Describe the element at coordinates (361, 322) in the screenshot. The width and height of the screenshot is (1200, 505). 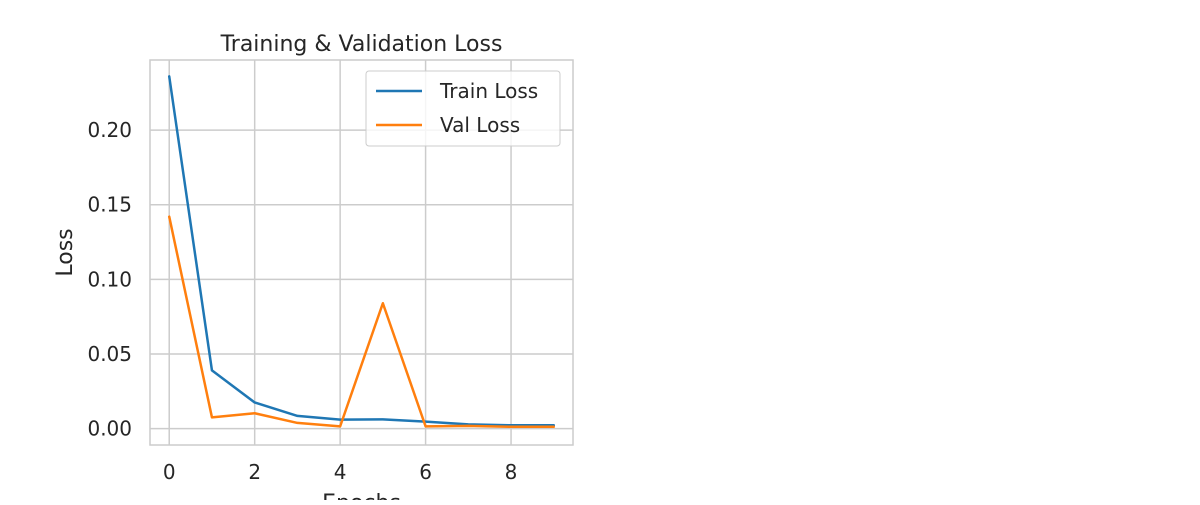
I see `val-loss-line` at that location.